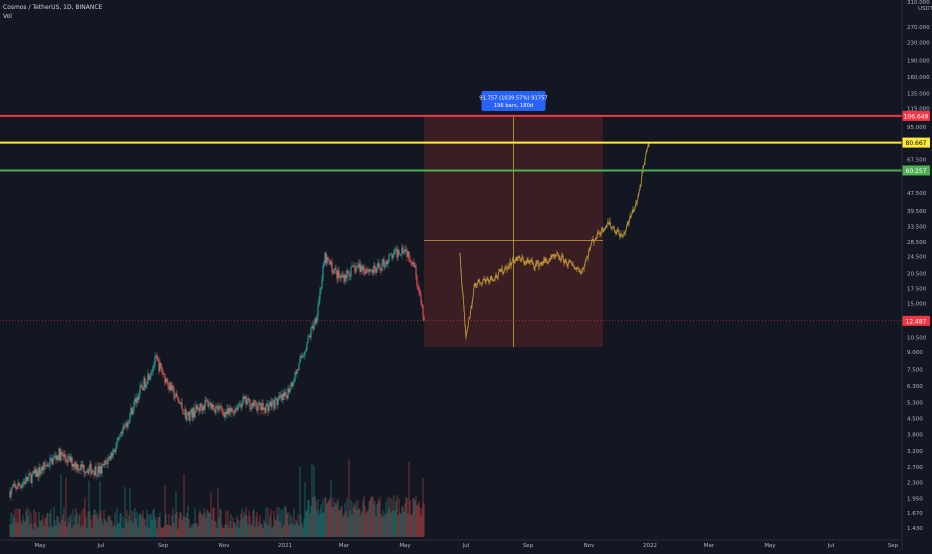 The width and height of the screenshot is (932, 554). I want to click on symbol-title: Cosmos / TetherUS, 1D, BINANCE, so click(53, 7).